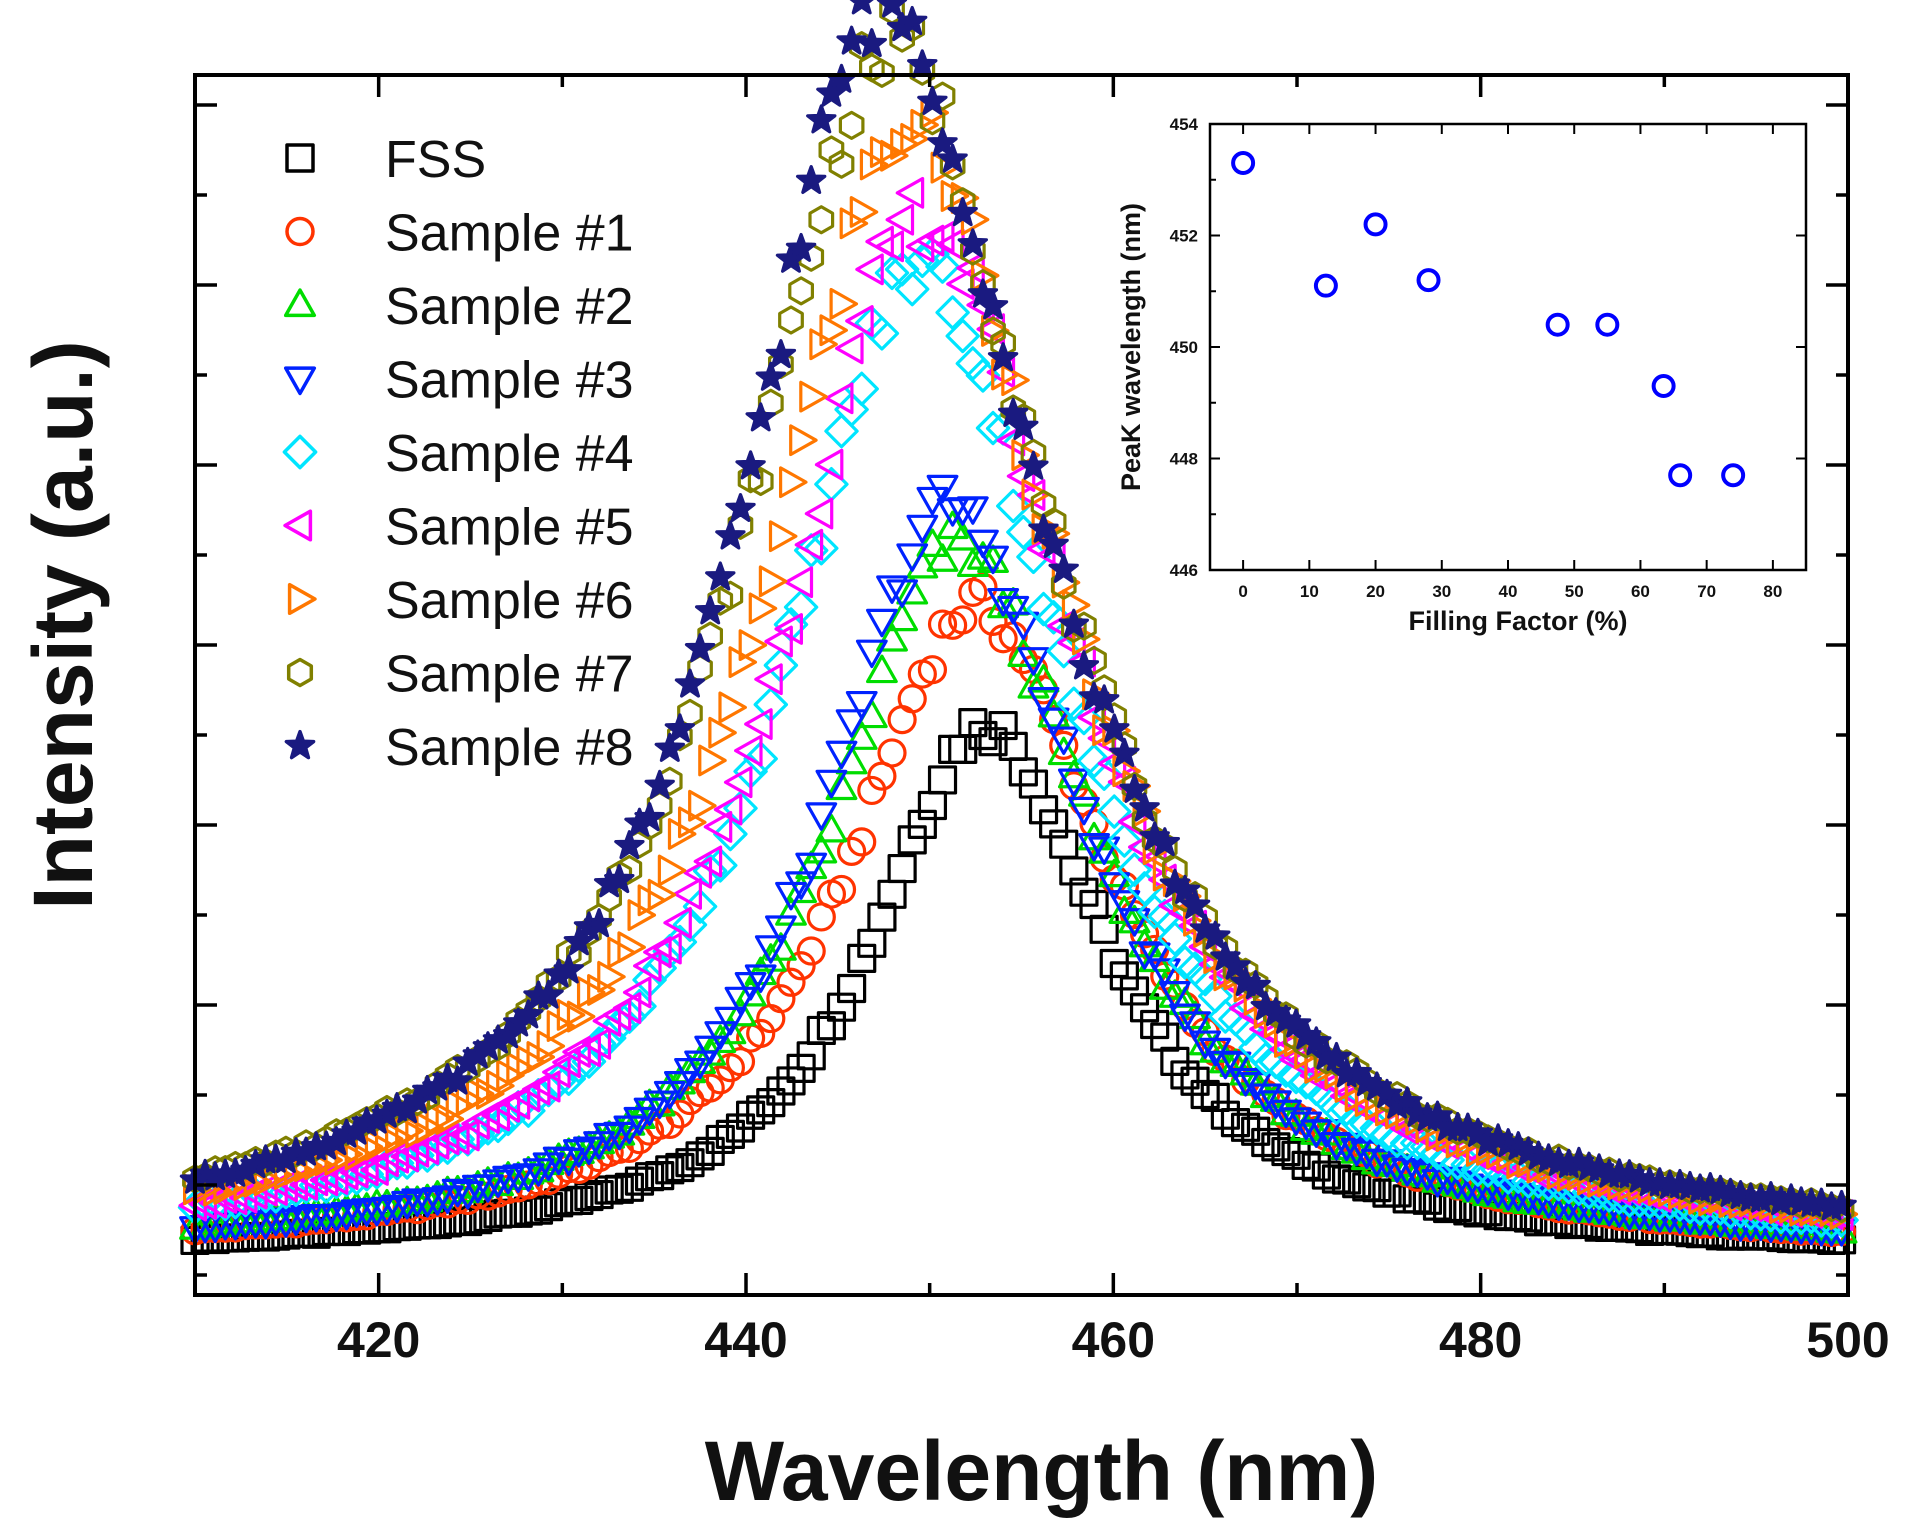  Describe the element at coordinates (1772, 591) in the screenshot. I see `inset-x-tick-label-80: 80` at that location.